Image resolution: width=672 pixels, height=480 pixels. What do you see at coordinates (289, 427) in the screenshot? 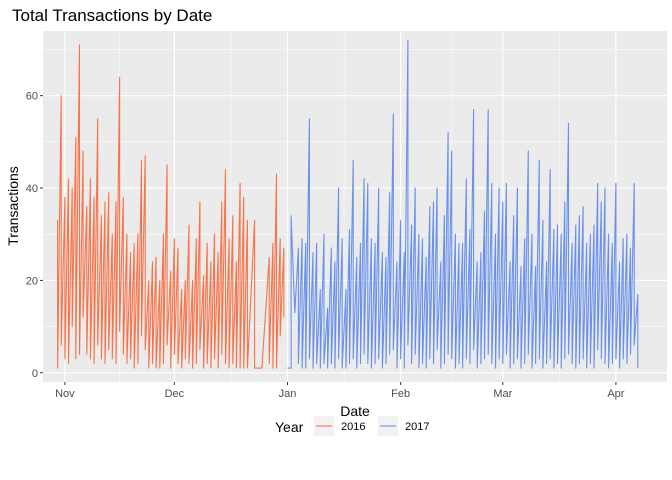
I see `legend-title: Year` at bounding box center [289, 427].